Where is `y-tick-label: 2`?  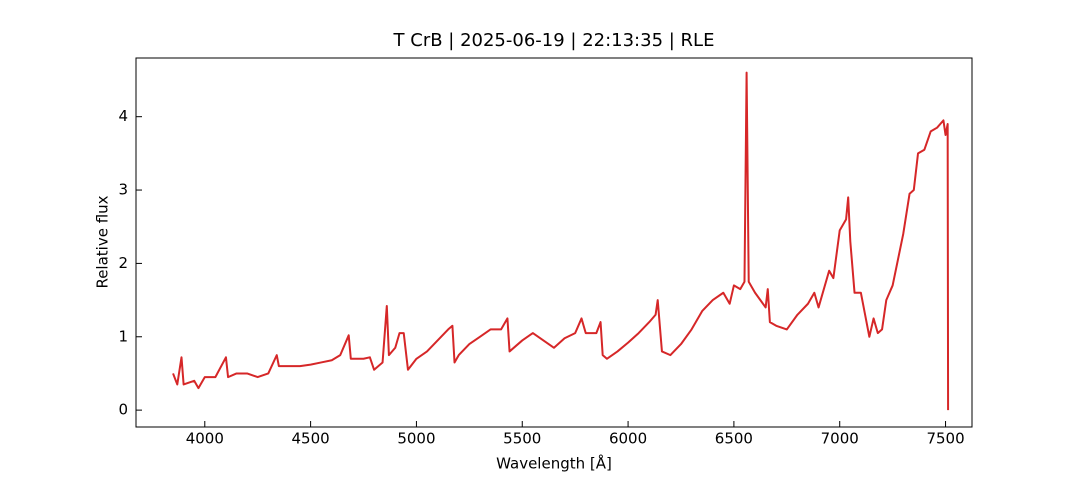
y-tick-label: 2 is located at coordinates (123, 263).